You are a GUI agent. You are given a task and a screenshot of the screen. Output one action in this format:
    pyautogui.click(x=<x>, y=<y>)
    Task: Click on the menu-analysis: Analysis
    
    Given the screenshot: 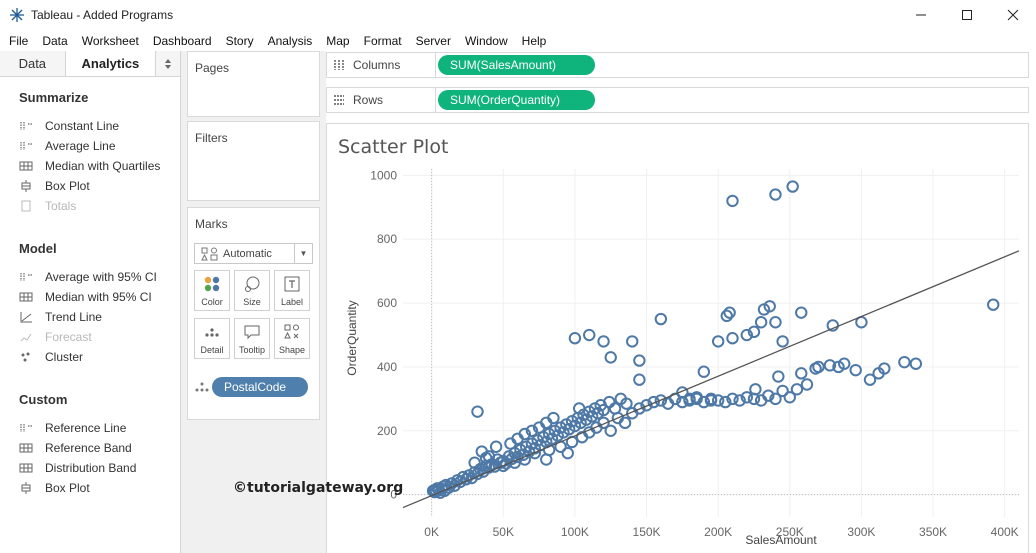 What is the action you would take?
    pyautogui.click(x=290, y=40)
    